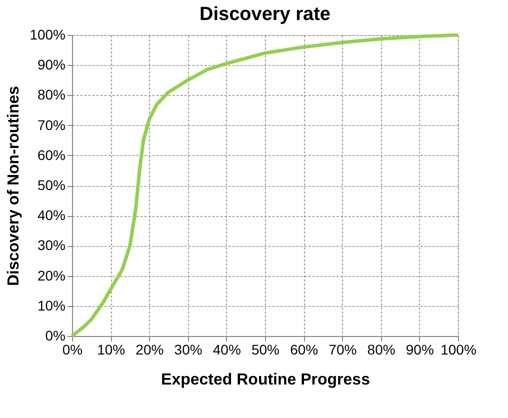 This screenshot has height=418, width=508. Describe the element at coordinates (51, 154) in the screenshot. I see `y-tick-label: 60%` at that location.